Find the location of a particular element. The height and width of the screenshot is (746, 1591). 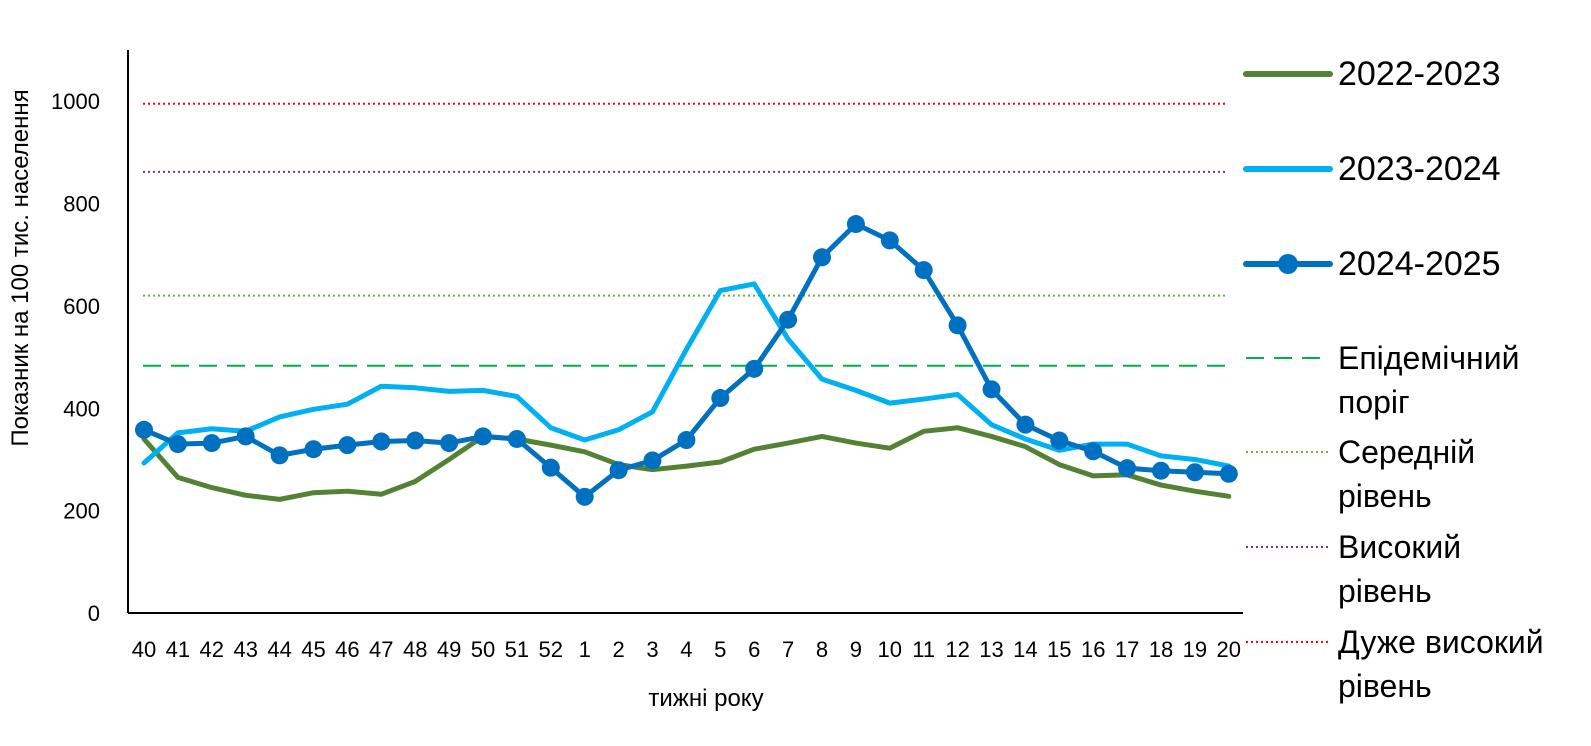

x-tick-label: 13 is located at coordinates (991, 649).